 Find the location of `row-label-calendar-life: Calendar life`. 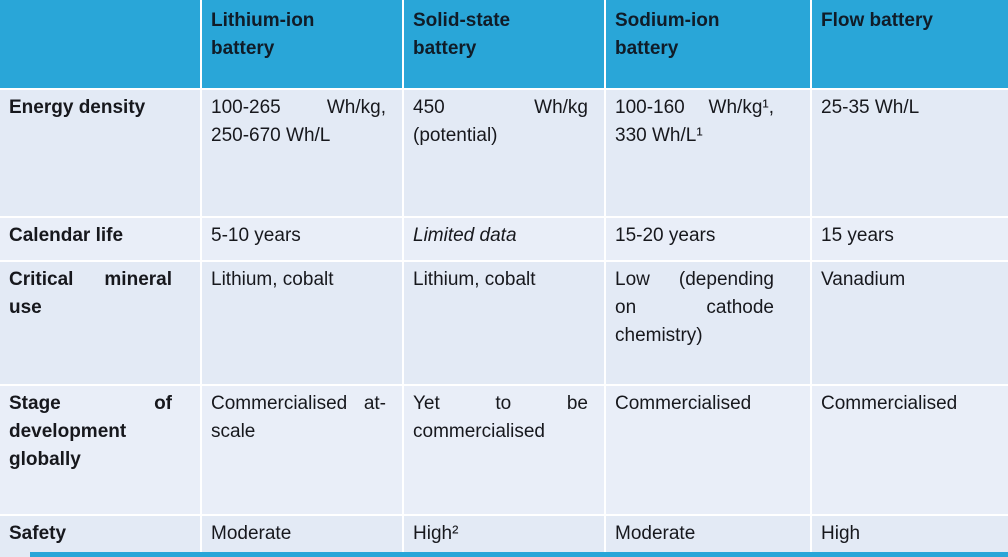

row-label-calendar-life: Calendar life is located at coordinates (100, 239).